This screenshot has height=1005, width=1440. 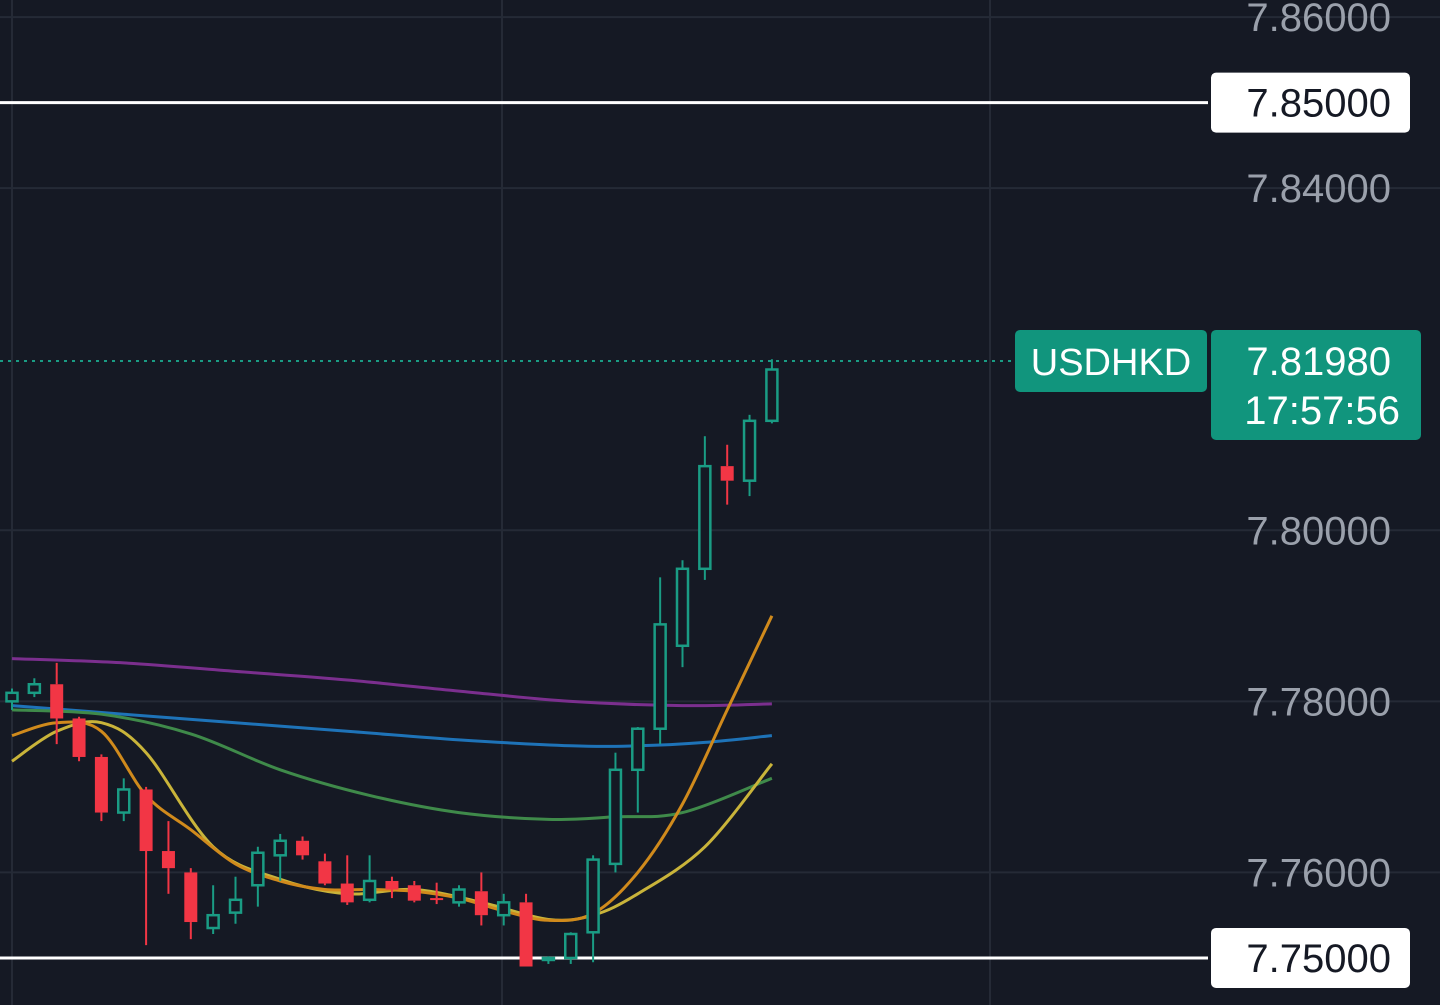 I want to click on y-tick-label: 7.76000, so click(x=1318, y=873).